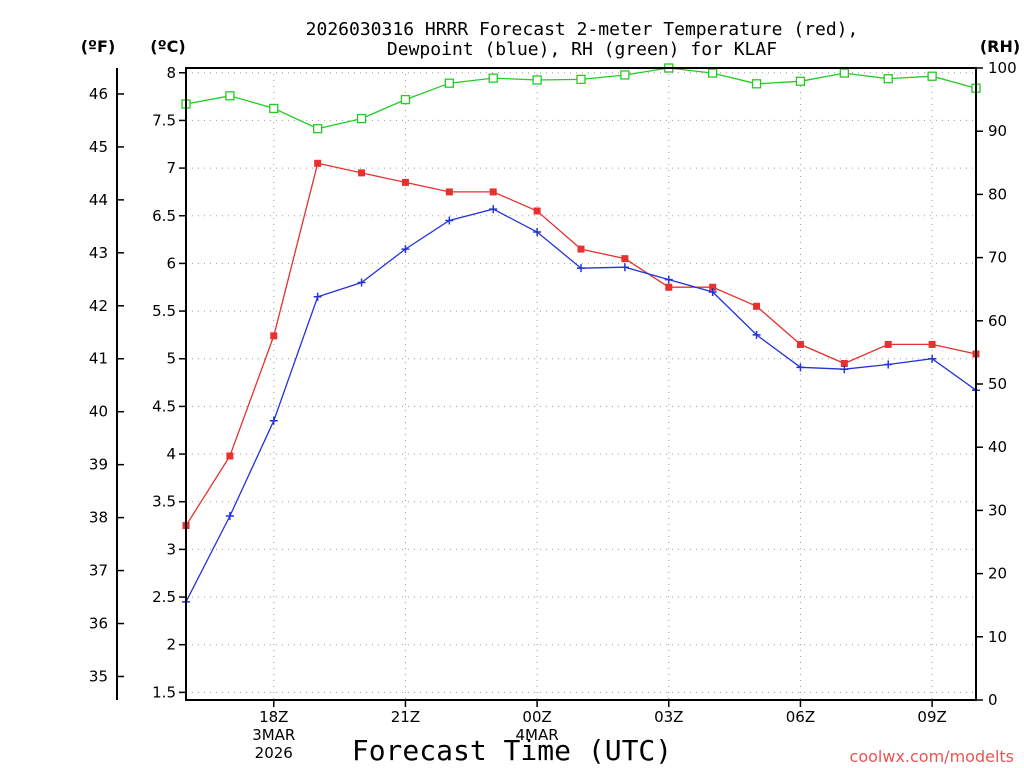  What do you see at coordinates (98, 518) in the screenshot?
I see `fahrenheit-tick-label: 38` at bounding box center [98, 518].